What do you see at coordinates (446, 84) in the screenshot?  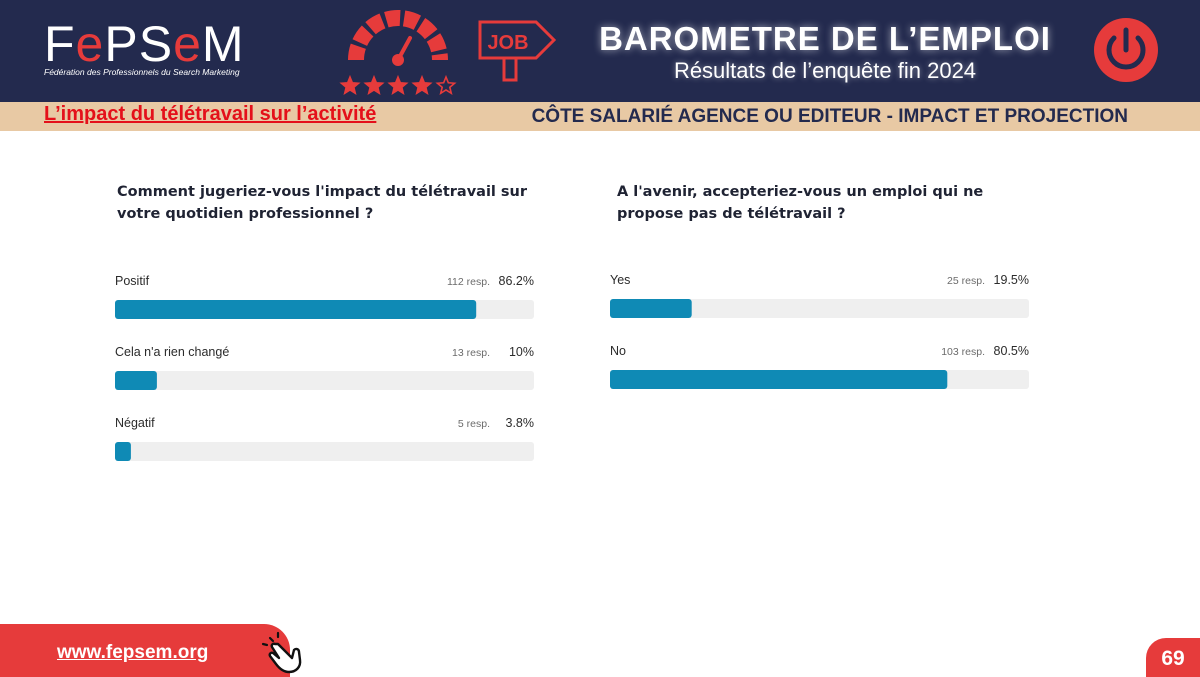 I see `star-empty-icon` at bounding box center [446, 84].